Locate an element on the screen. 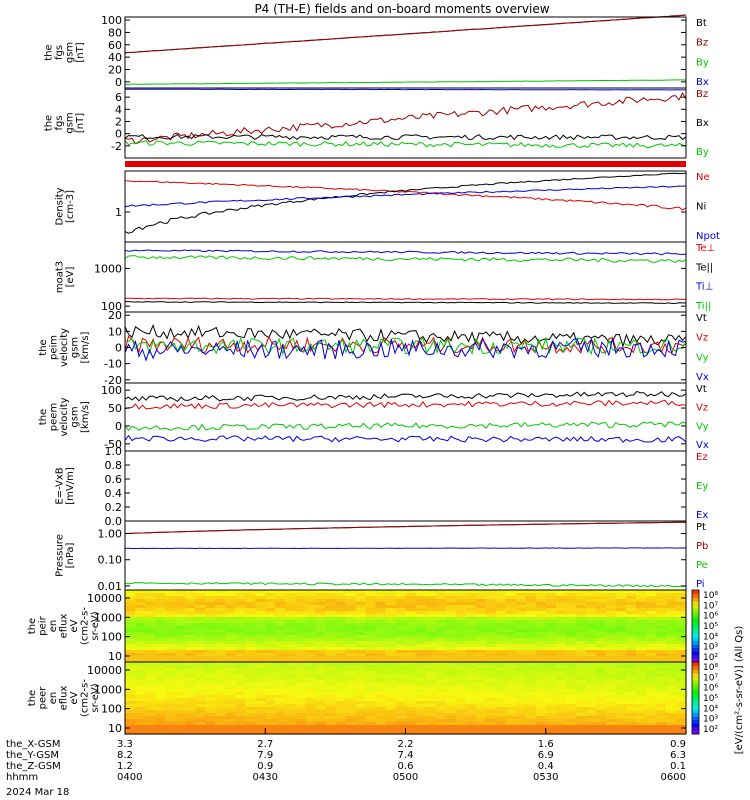 The image size is (750, 800). legend-entry: Ex is located at coordinates (702, 515).